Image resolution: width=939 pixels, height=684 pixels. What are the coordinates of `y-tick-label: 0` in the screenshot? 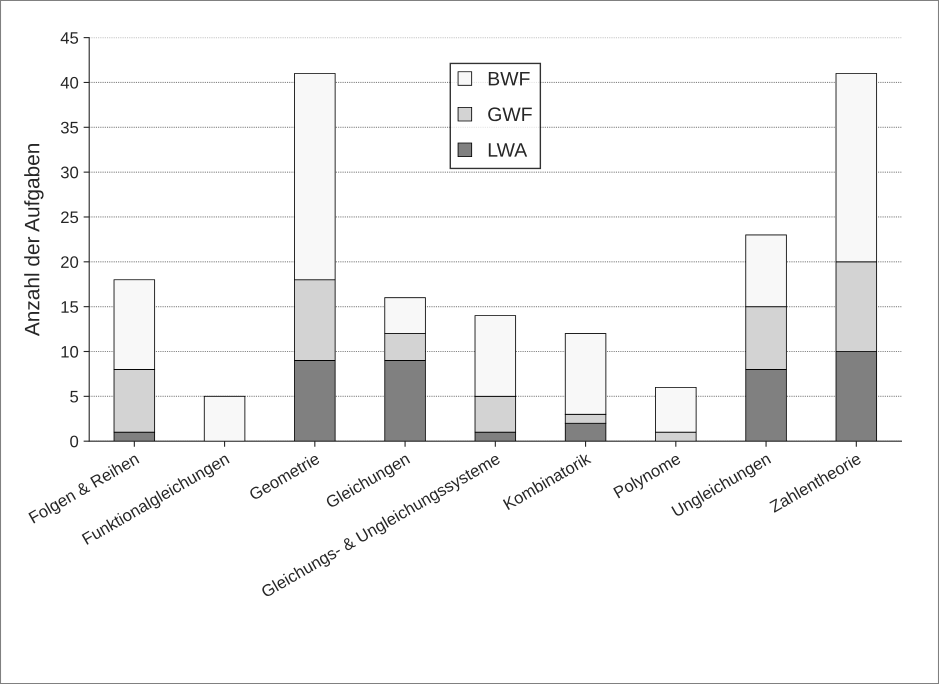 It's located at (74, 442).